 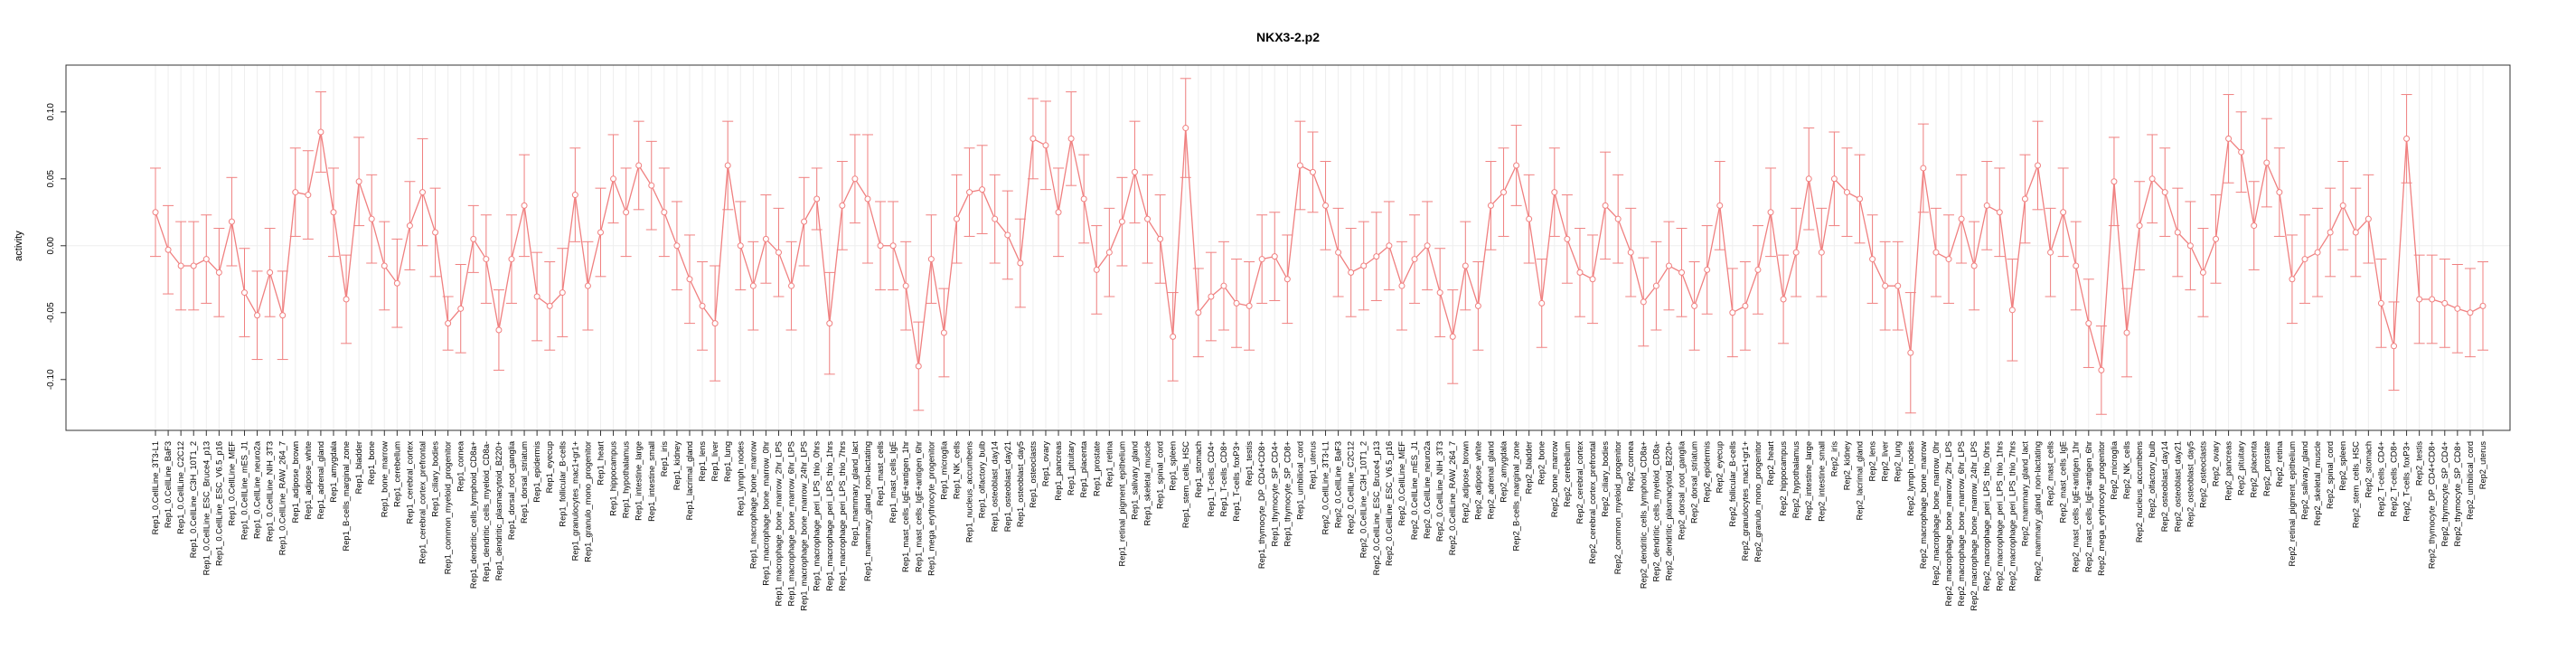 What do you see at coordinates (1796, 480) in the screenshot?
I see `x-tick-label: Rep2_hypothalamus` at bounding box center [1796, 480].